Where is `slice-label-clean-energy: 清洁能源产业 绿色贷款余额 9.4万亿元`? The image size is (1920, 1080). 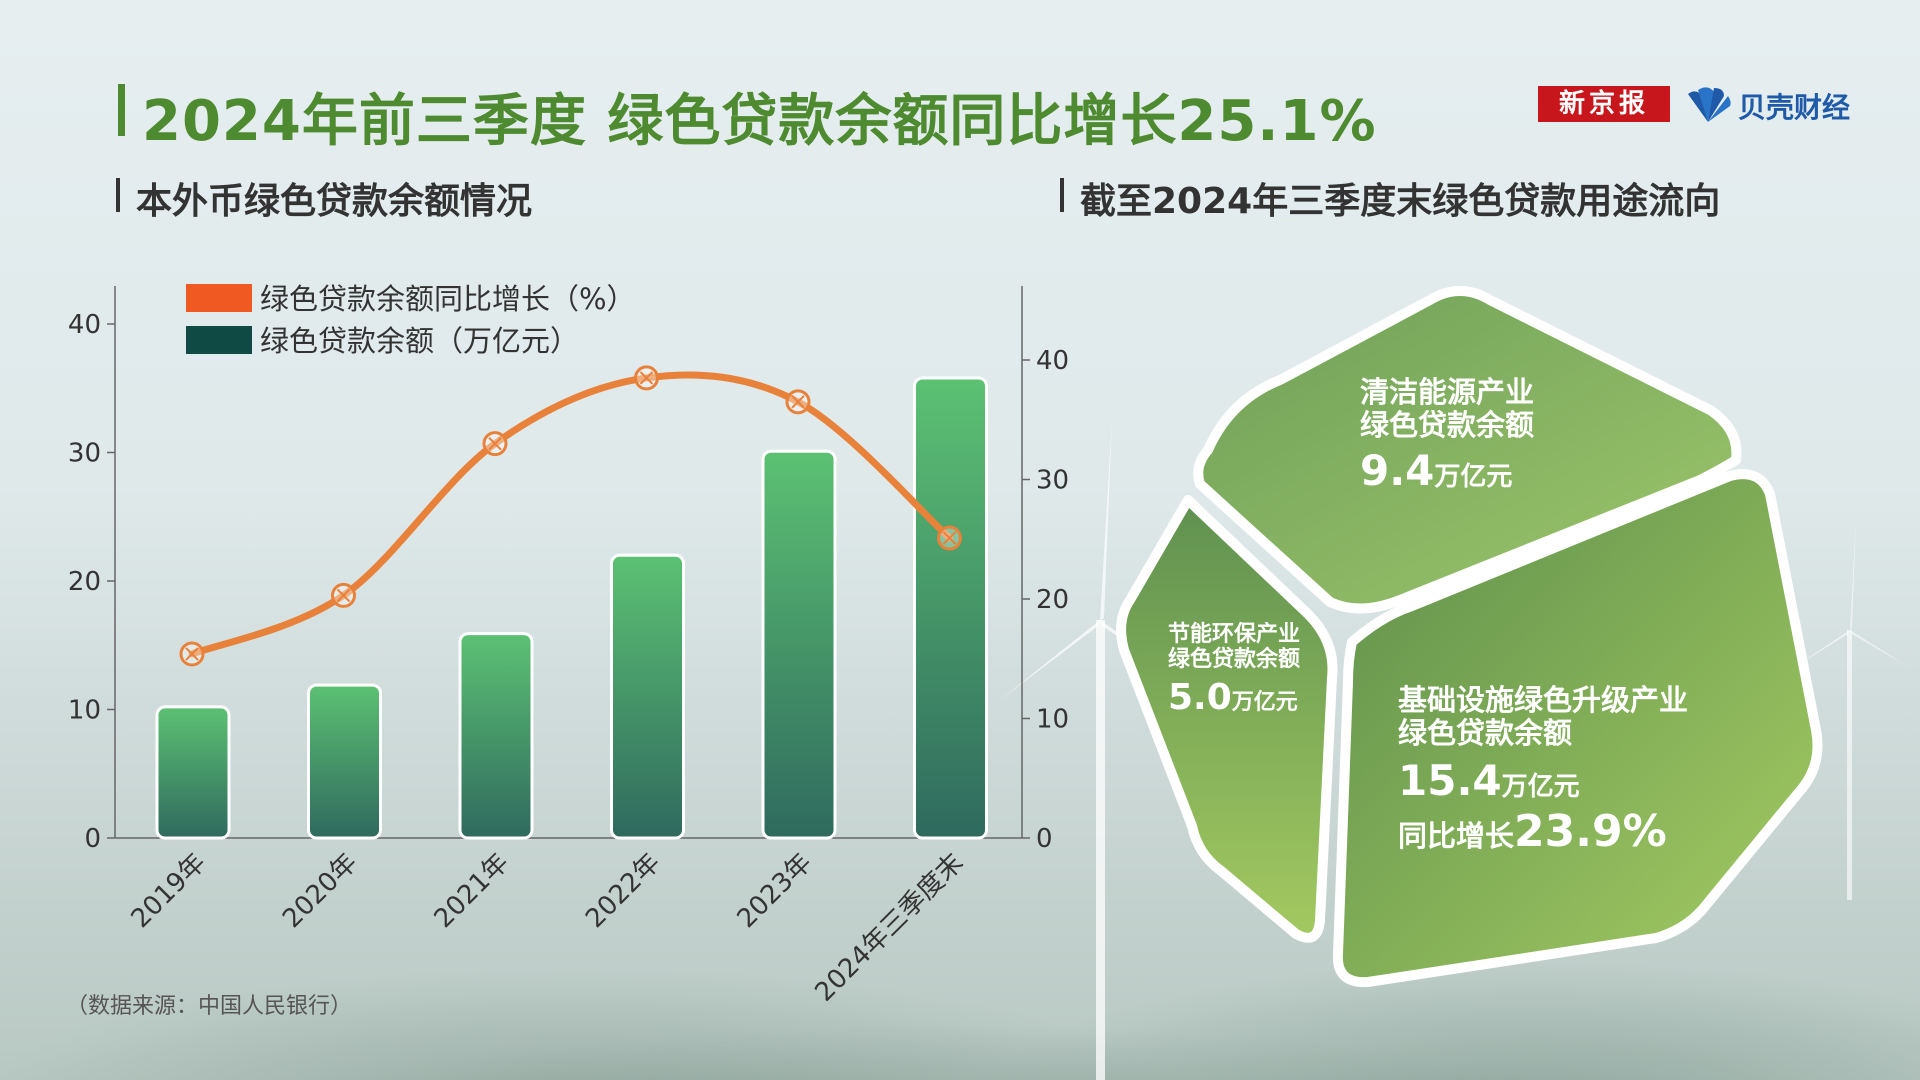 slice-label-clean-energy: 清洁能源产业 绿色贷款余额 9.4万亿元 is located at coordinates (1447, 435).